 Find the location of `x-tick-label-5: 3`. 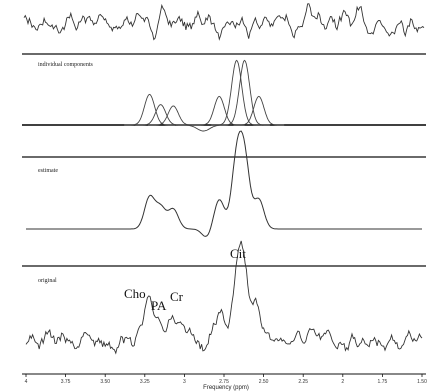

x-tick-label-5: 3 is located at coordinates (184, 382).